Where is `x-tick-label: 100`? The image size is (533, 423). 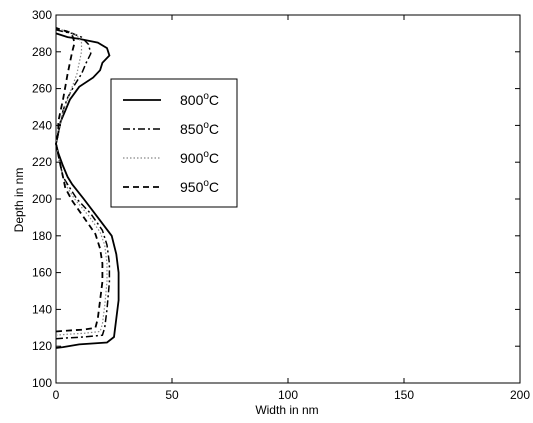 x-tick-label: 100 is located at coordinates (288, 395).